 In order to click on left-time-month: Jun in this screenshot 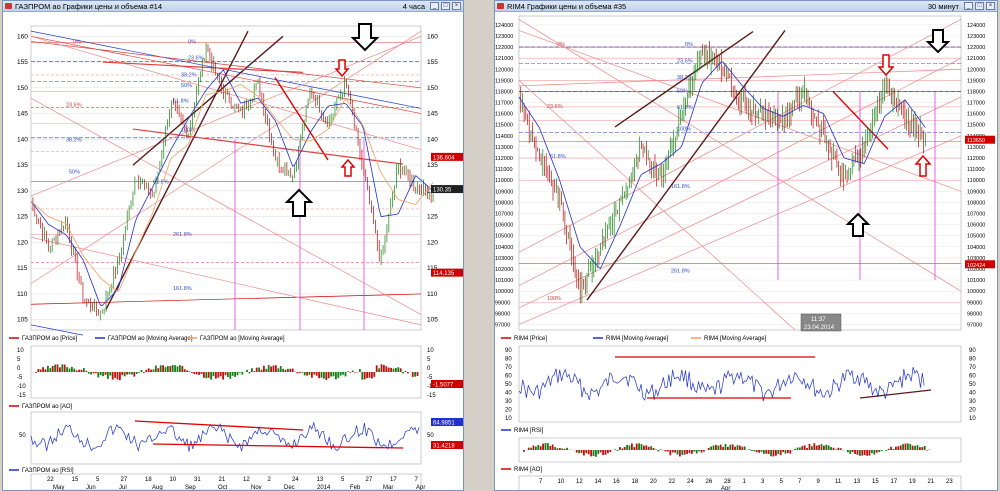, I will do `click(91, 488)`.